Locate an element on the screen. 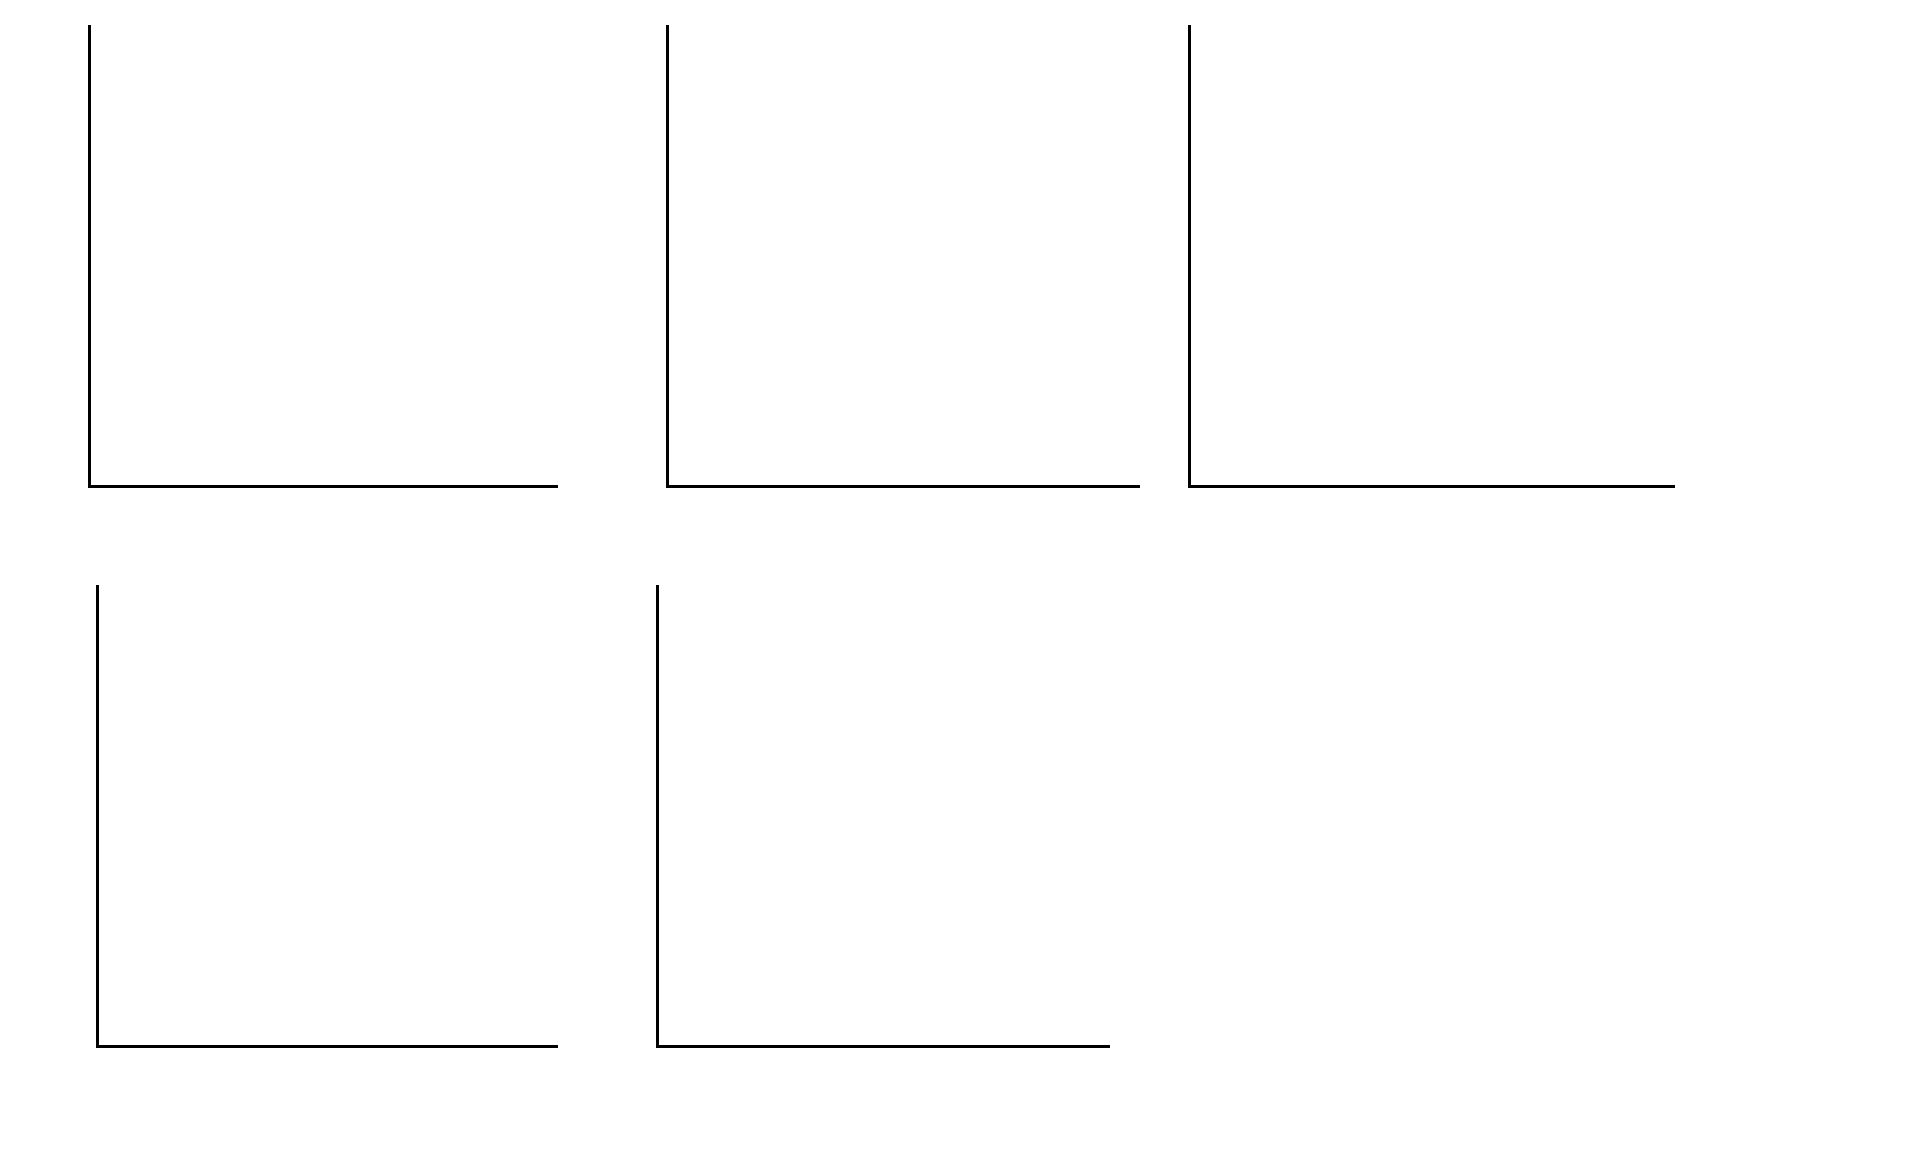 The width and height of the screenshot is (1920, 1152). legend-items is located at coordinates (1816, 530).